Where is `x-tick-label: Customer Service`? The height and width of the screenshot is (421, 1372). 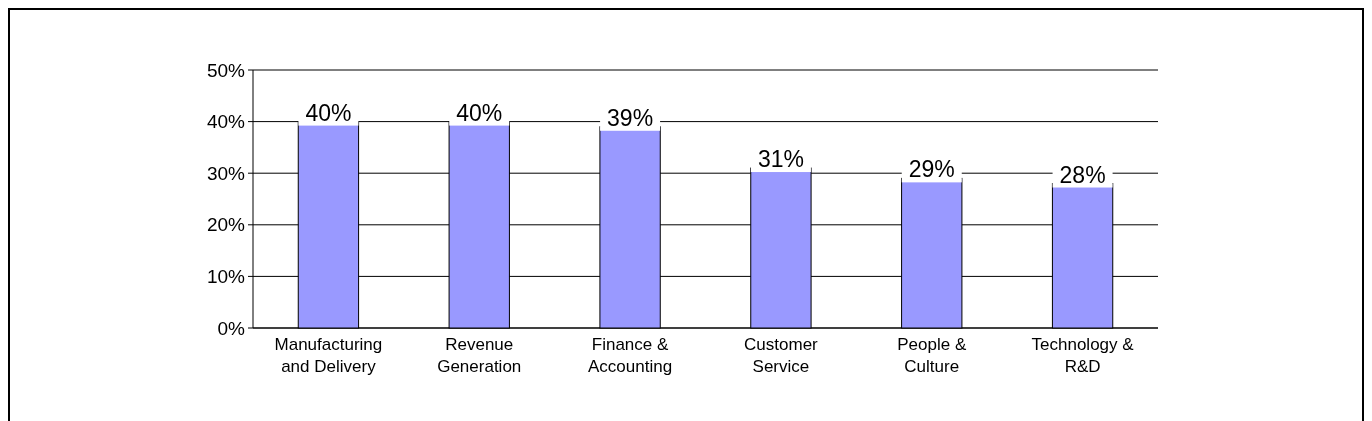
x-tick-label: Customer Service is located at coordinates (781, 355).